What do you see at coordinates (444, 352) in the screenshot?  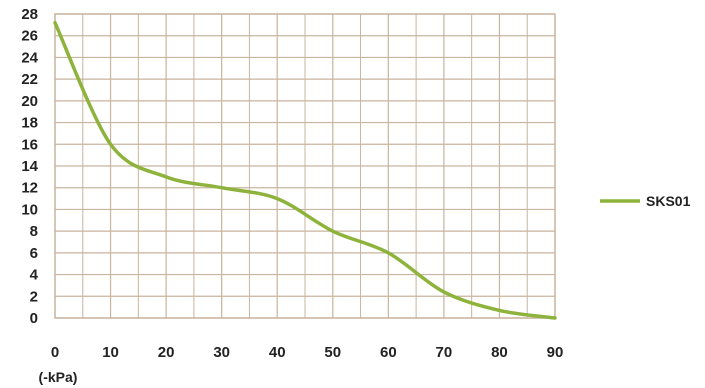 I see `x-tick-label: 70` at bounding box center [444, 352].